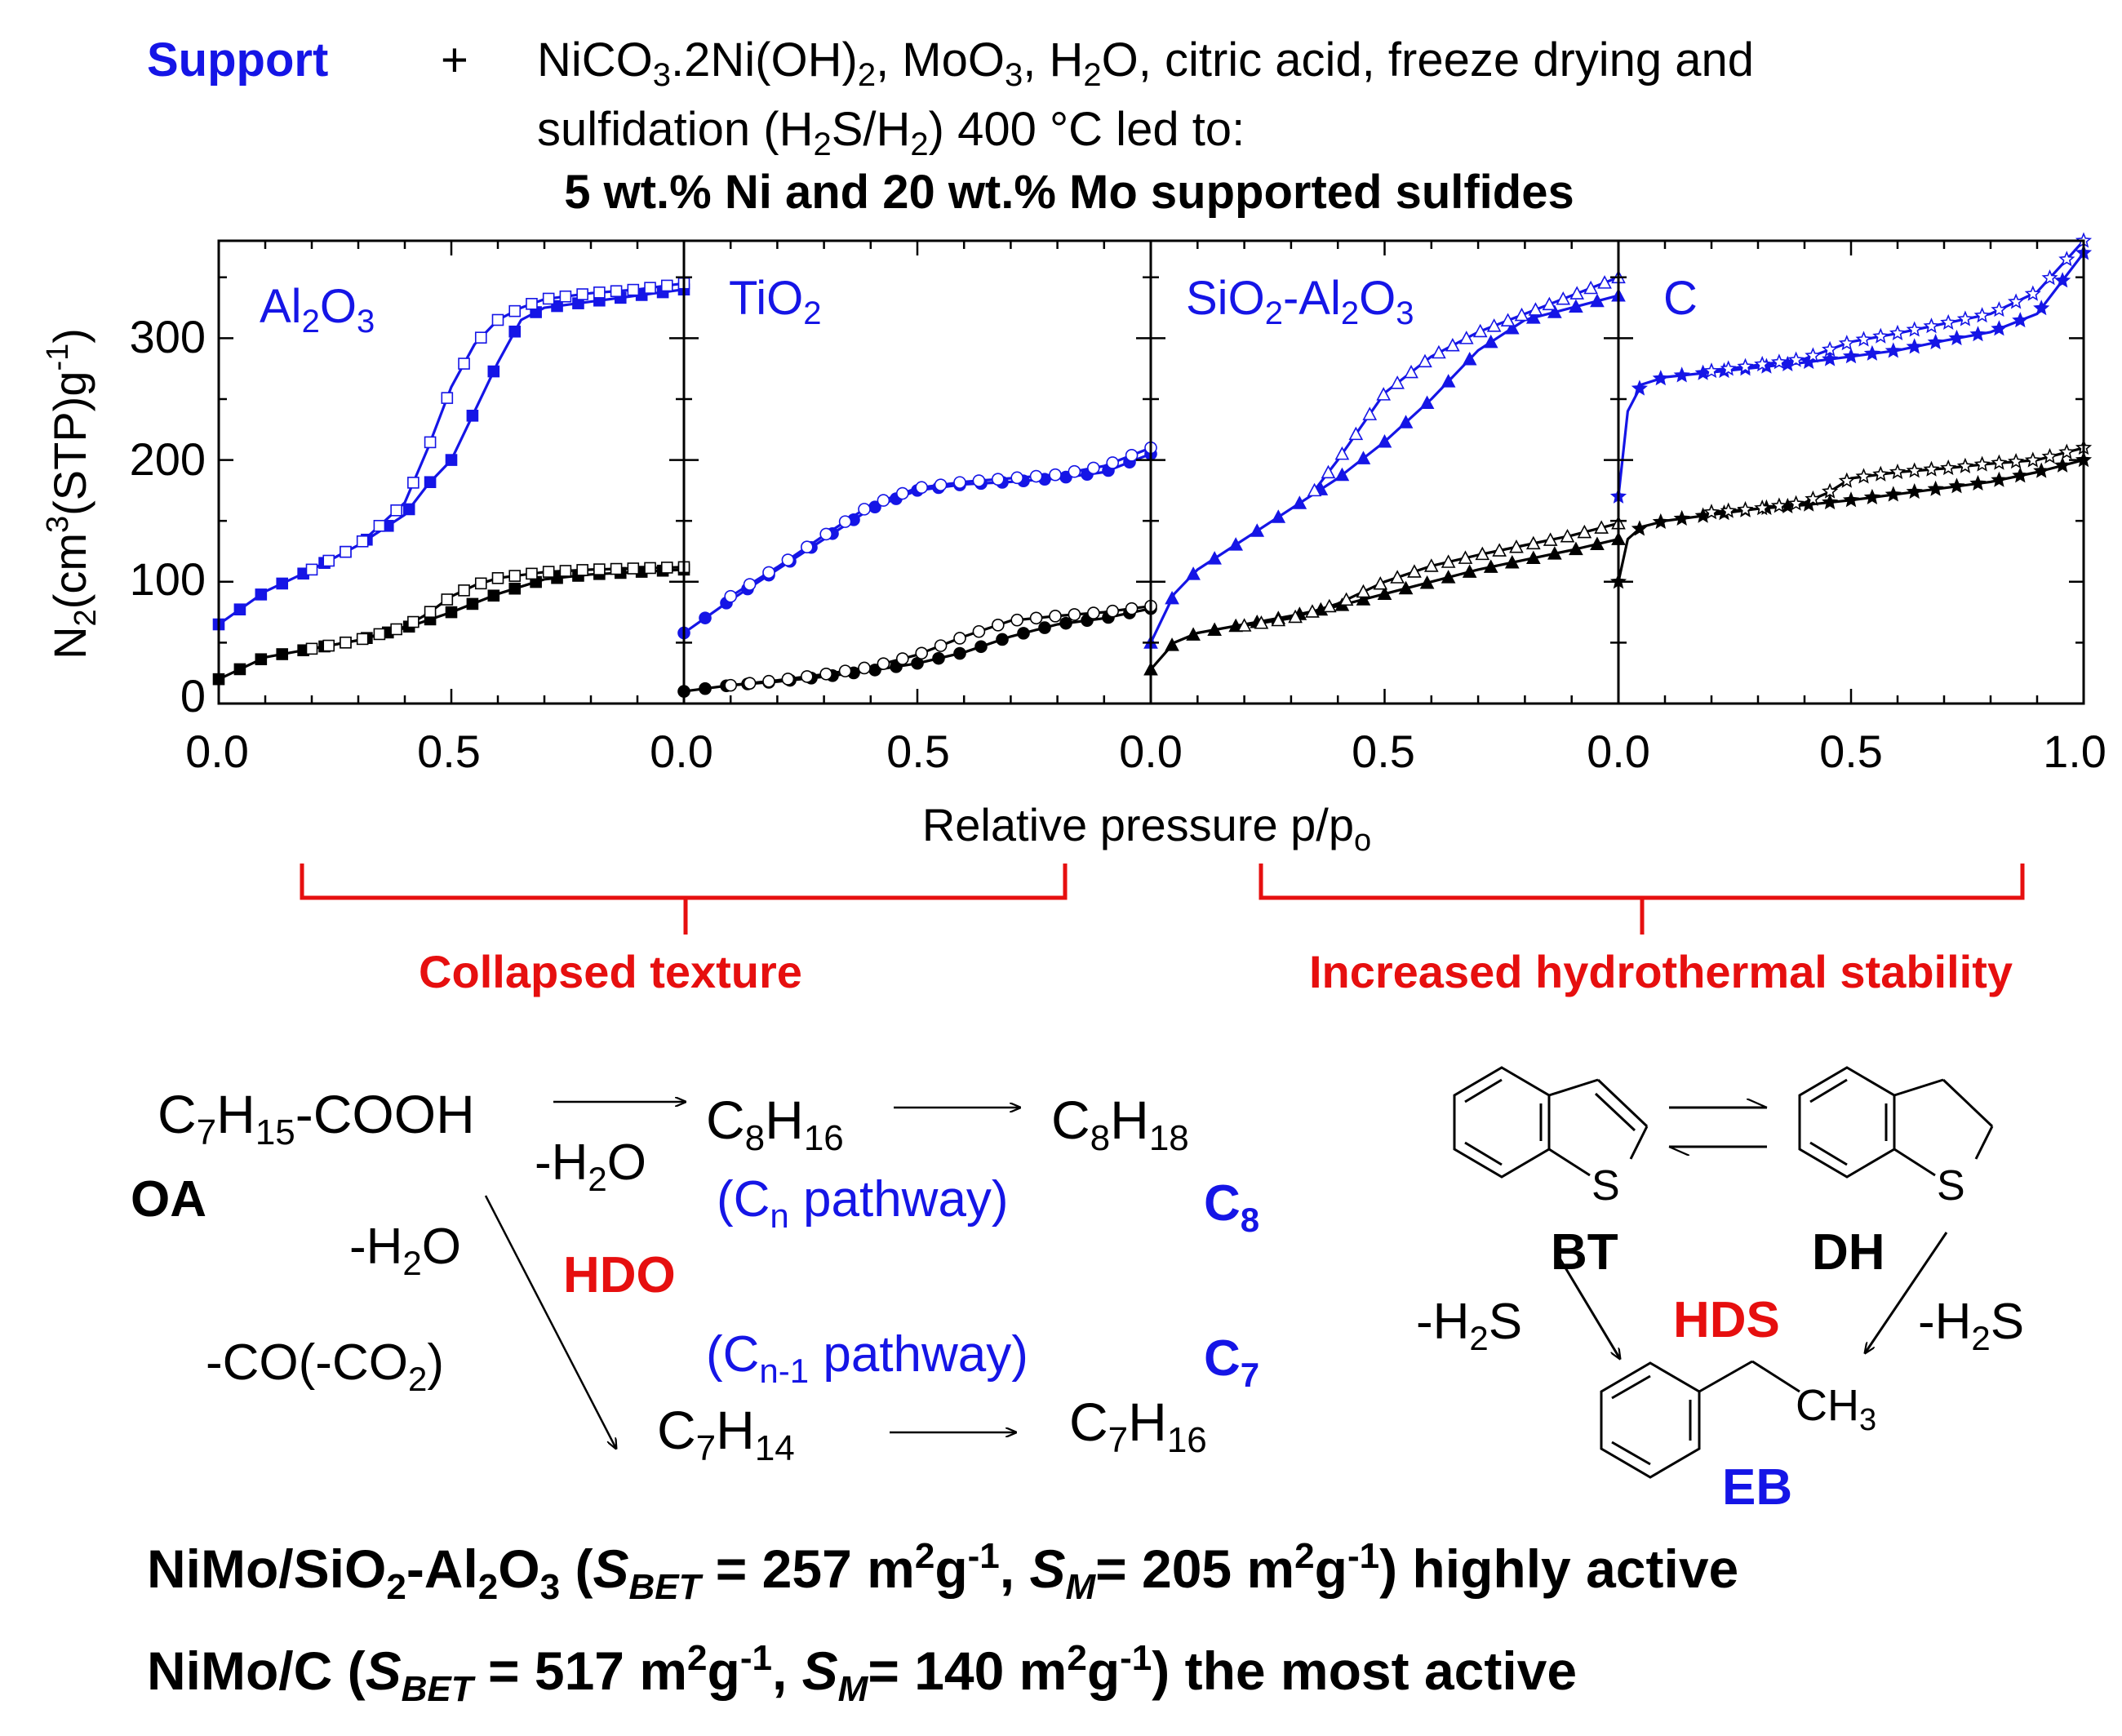  Describe the element at coordinates (1120, 1124) in the screenshot. I see `c8h18-formula: C8H18` at that location.